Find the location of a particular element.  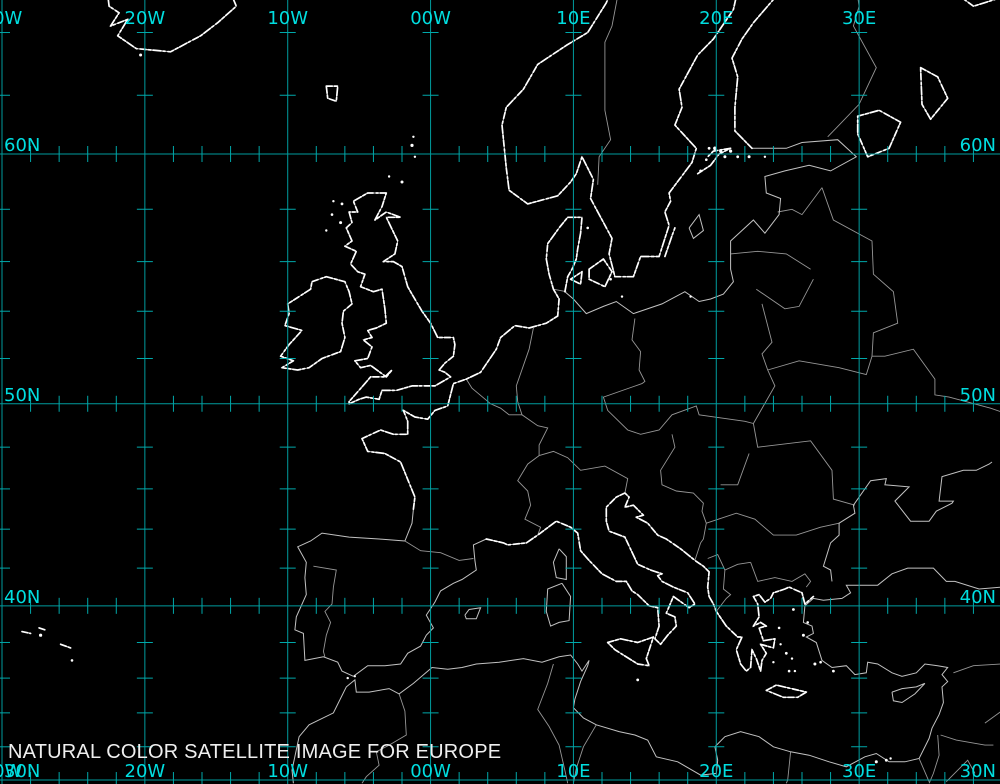

lon-label-bottom: 10W is located at coordinates (287, 771).